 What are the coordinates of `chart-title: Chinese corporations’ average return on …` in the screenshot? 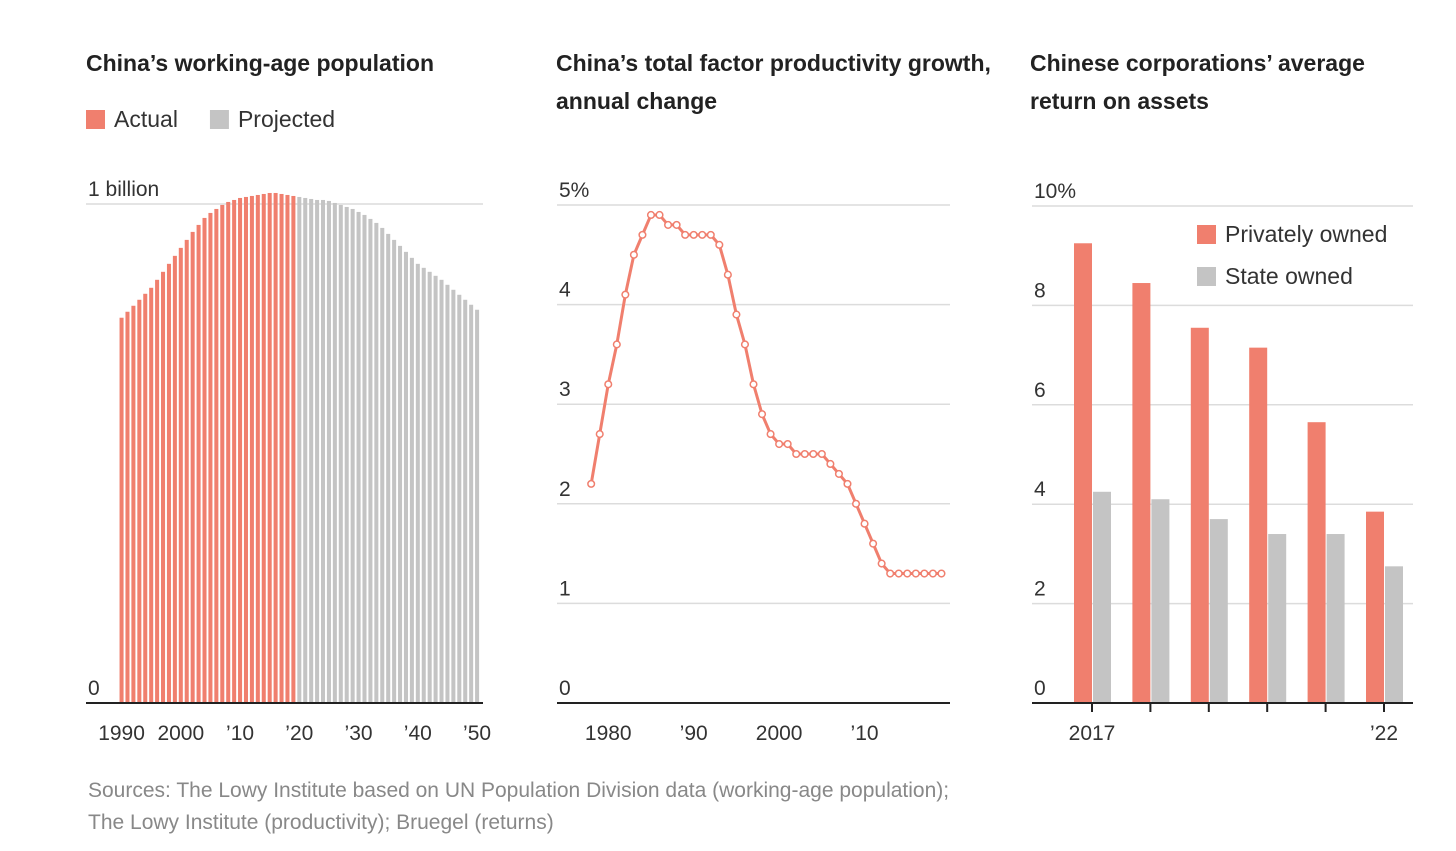 It's located at (1197, 82).